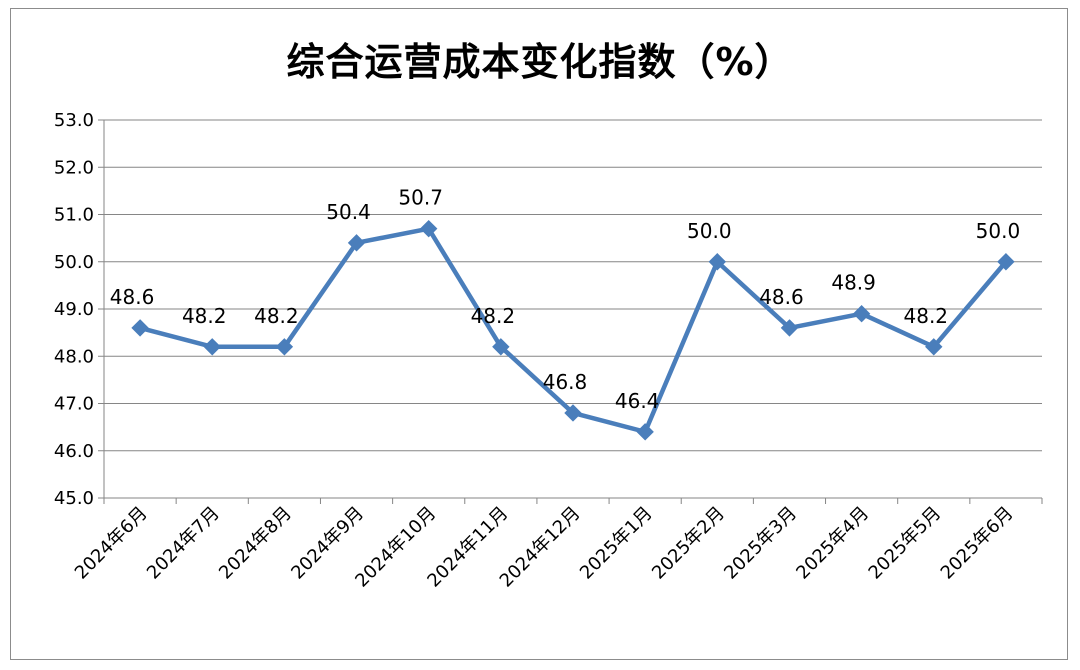 The height and width of the screenshot is (670, 1080). What do you see at coordinates (74, 404) in the screenshot?
I see `y-tick-label: 47.0` at bounding box center [74, 404].